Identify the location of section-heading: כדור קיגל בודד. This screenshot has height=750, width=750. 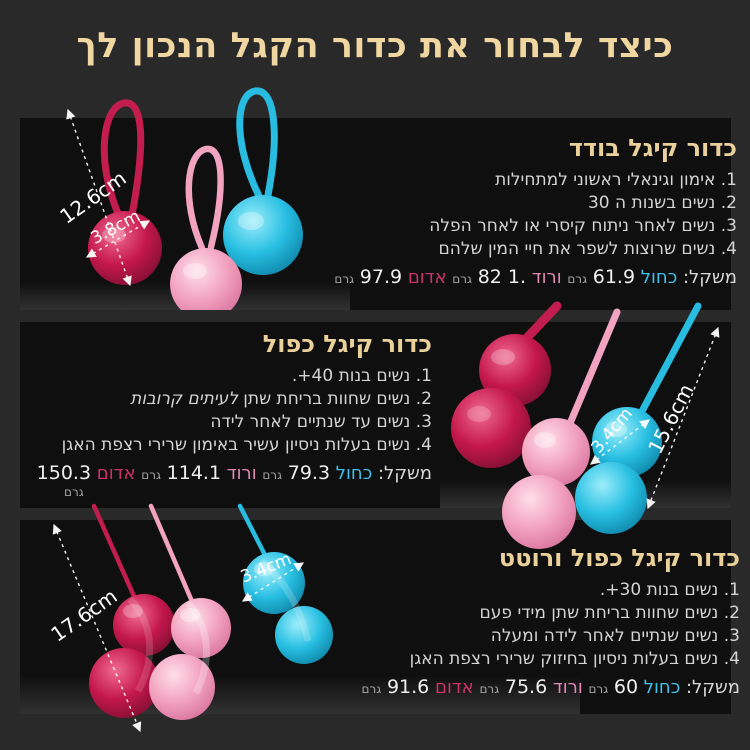
(652, 148).